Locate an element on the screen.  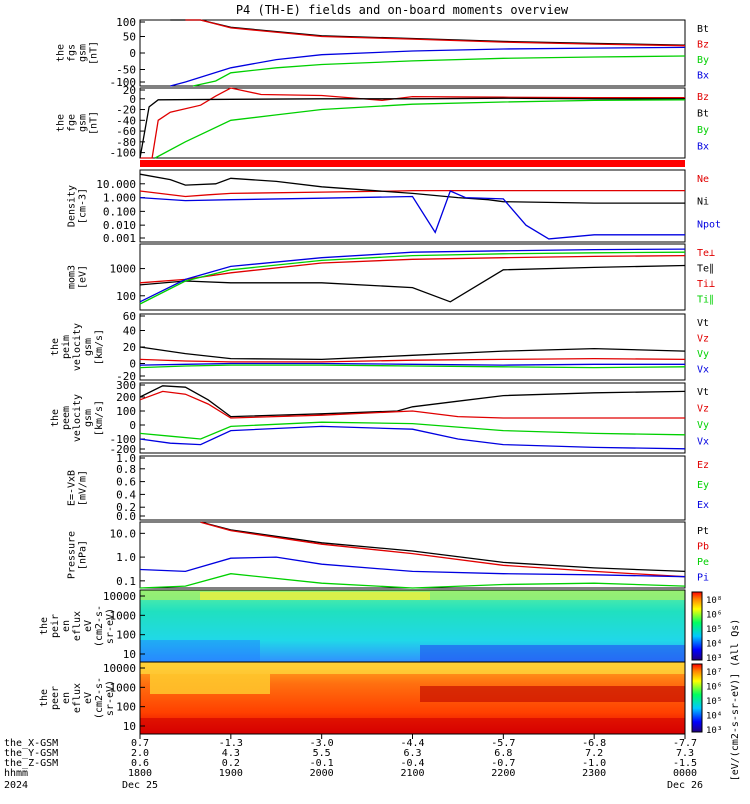
axis-row-value-3: 2200 is located at coordinates (503, 773).